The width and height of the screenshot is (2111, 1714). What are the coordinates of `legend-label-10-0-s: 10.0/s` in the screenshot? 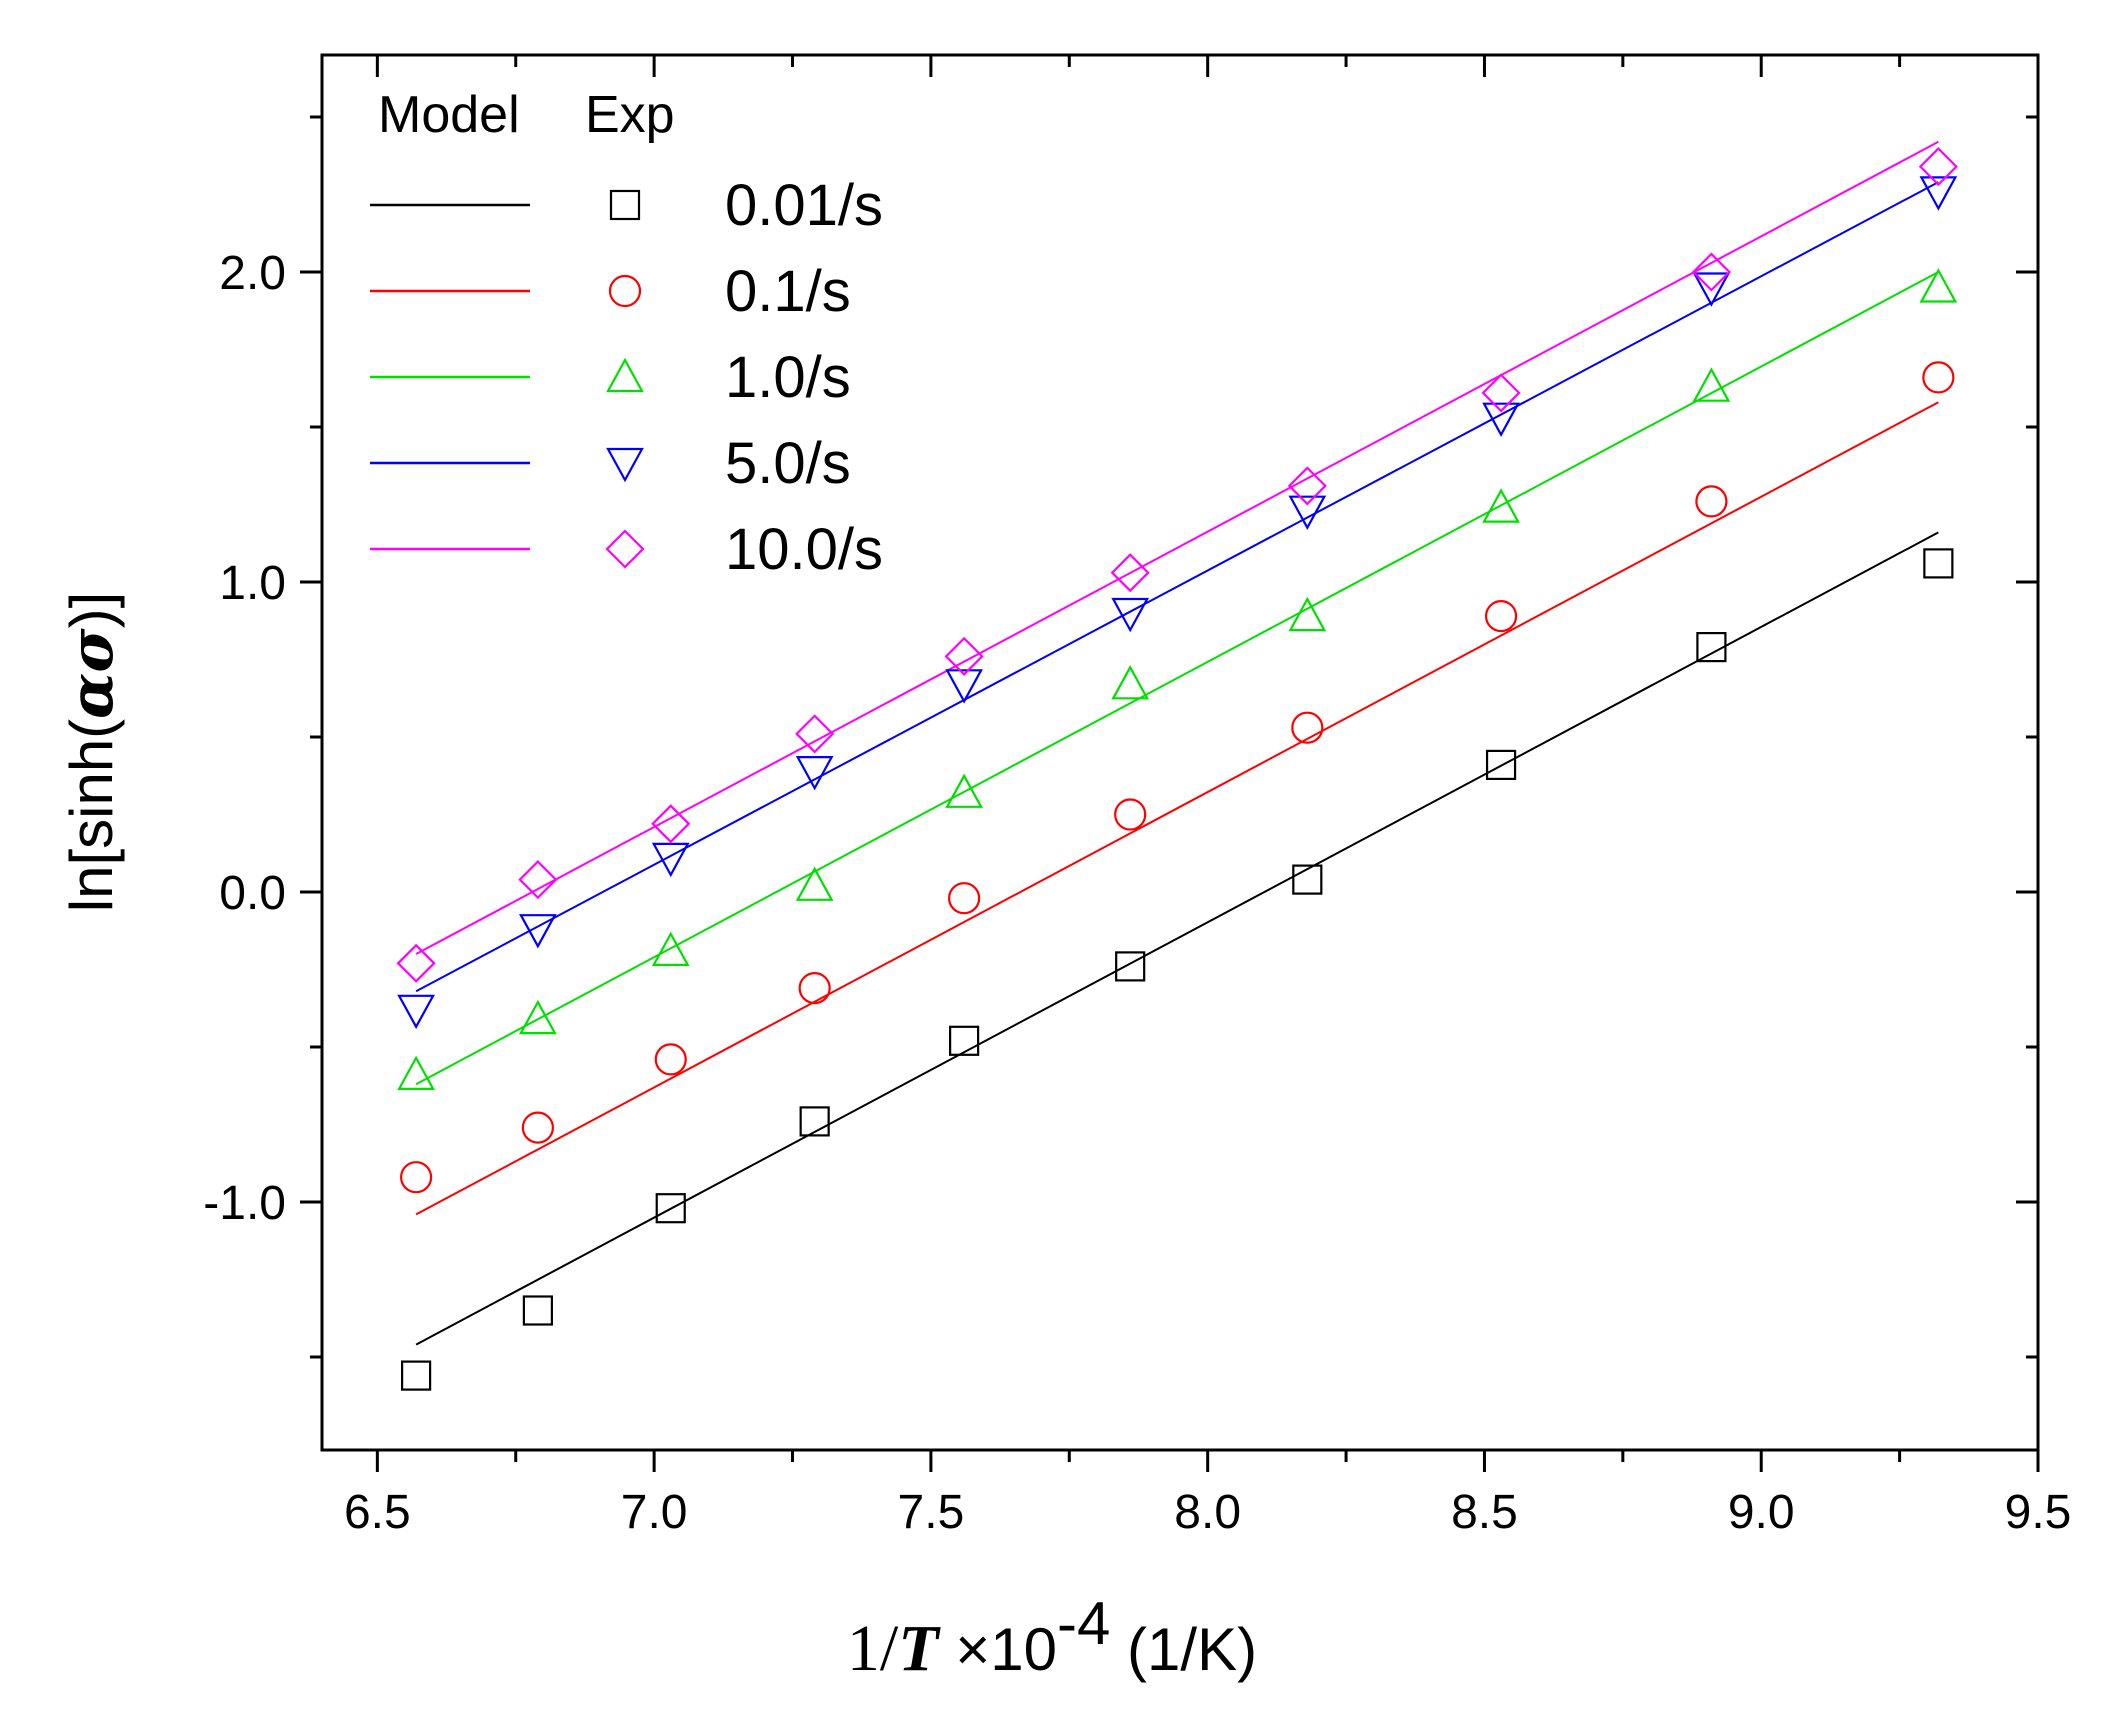 It's located at (804, 549).